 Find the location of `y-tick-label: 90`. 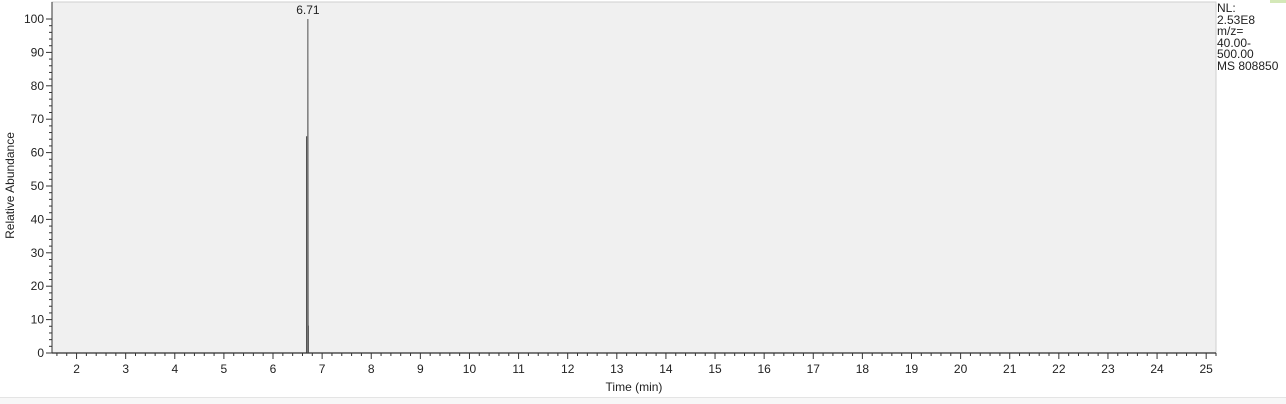

y-tick-label: 90 is located at coordinates (38, 52).